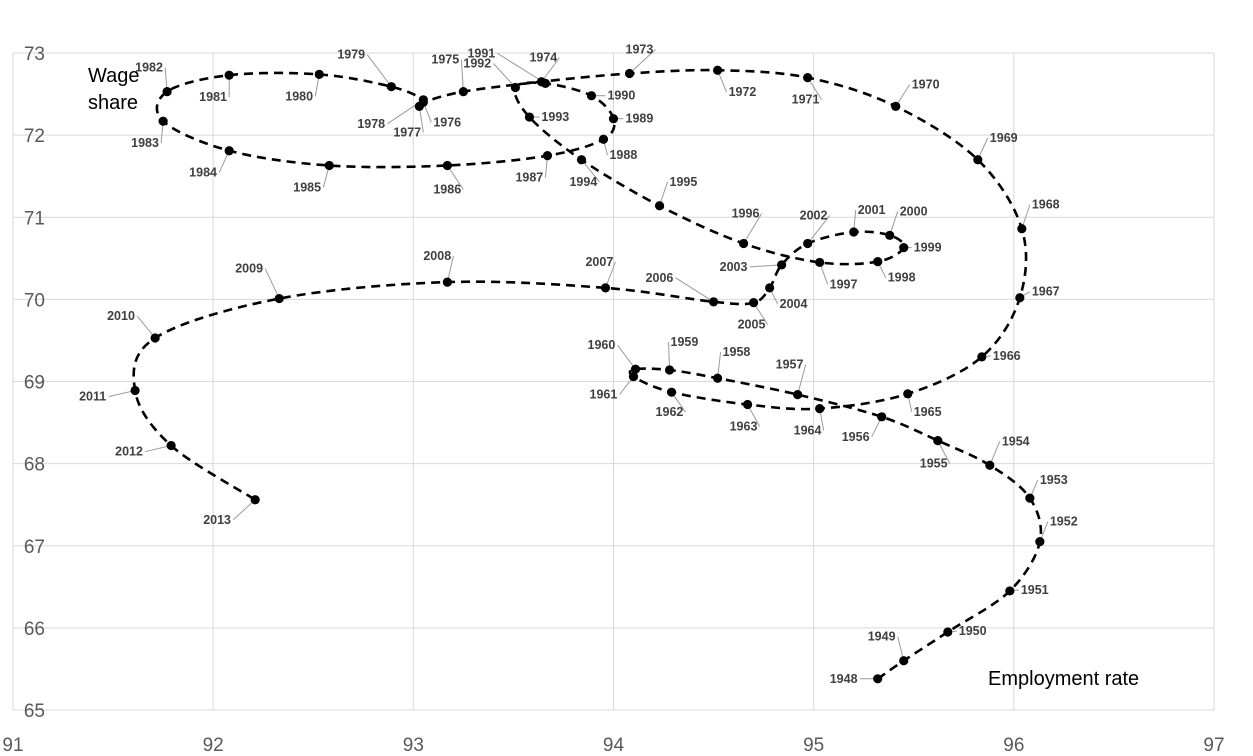  Describe the element at coordinates (626, 357) in the screenshot. I see `label-leader-1960` at that location.